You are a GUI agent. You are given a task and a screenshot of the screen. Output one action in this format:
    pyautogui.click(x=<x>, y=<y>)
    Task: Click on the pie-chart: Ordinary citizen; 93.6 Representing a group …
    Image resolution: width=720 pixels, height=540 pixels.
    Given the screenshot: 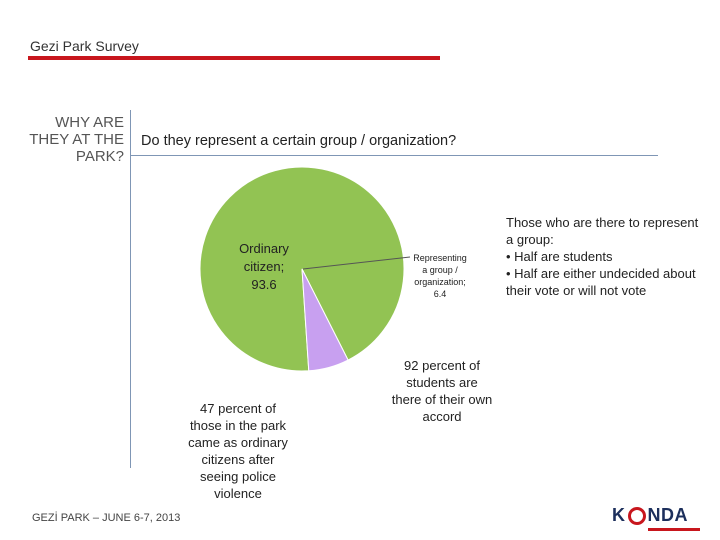 What is the action you would take?
    pyautogui.click(x=333, y=269)
    